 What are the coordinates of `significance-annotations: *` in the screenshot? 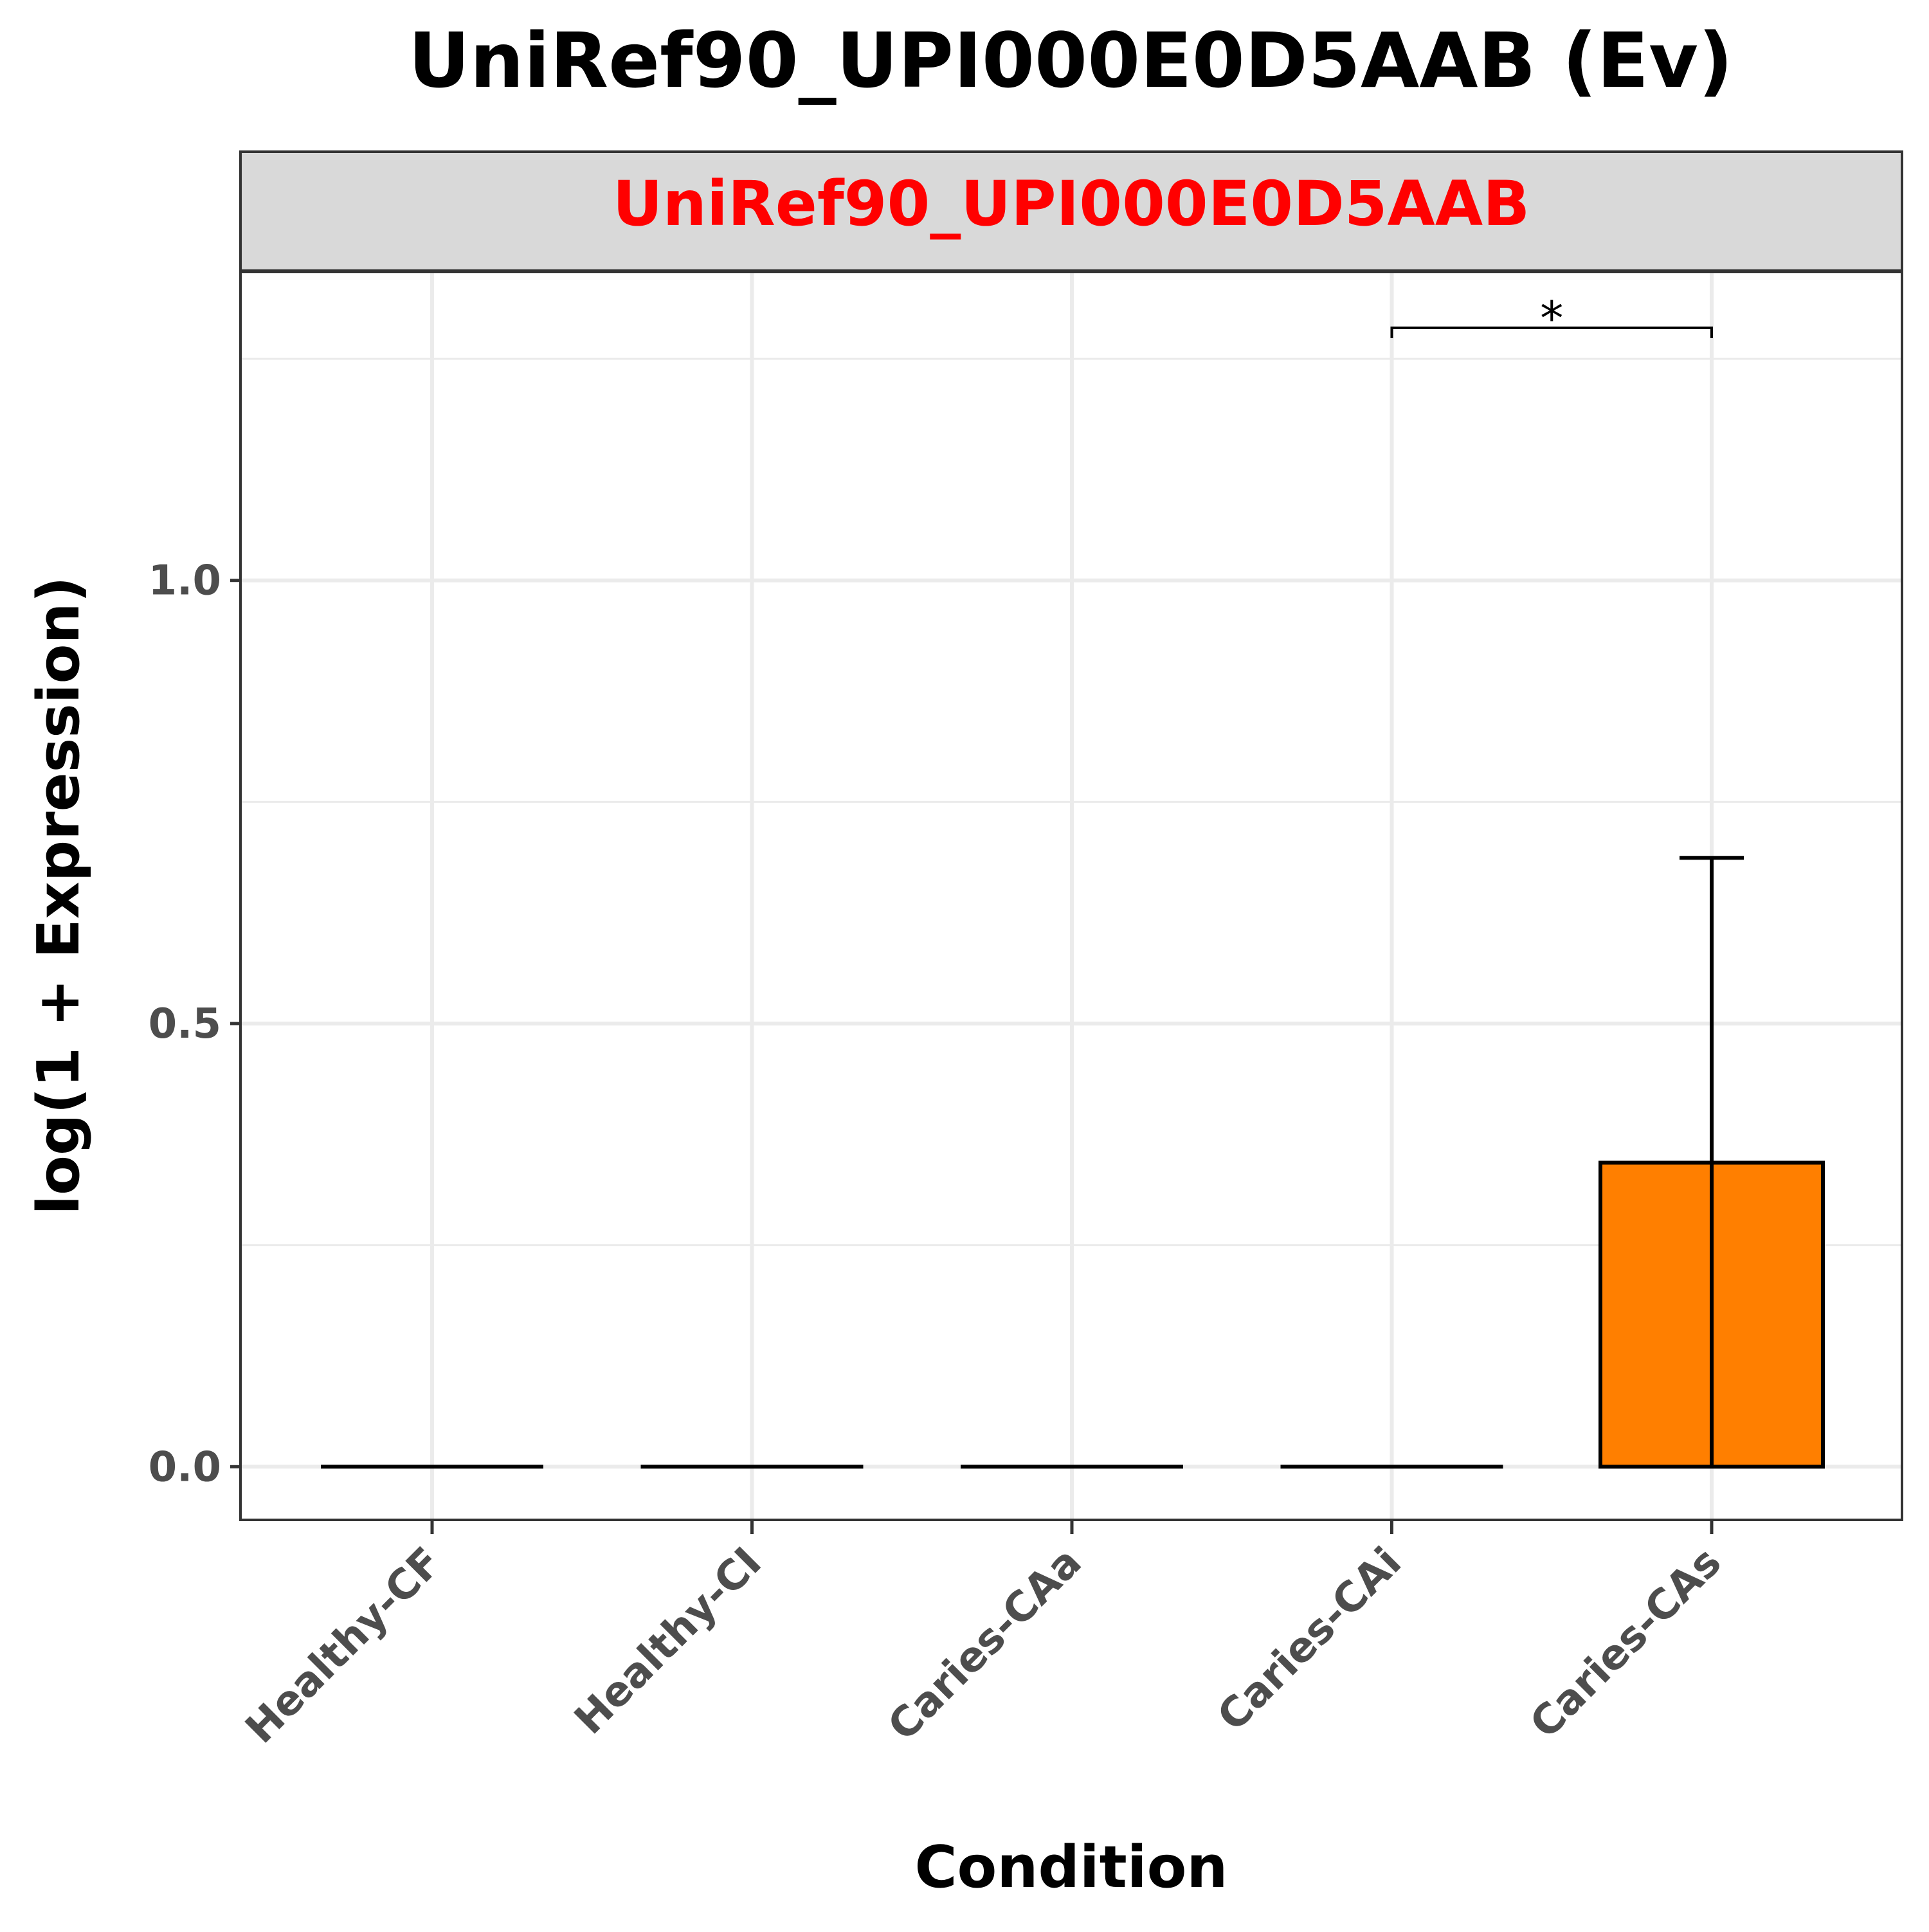 It's located at (1551, 318).